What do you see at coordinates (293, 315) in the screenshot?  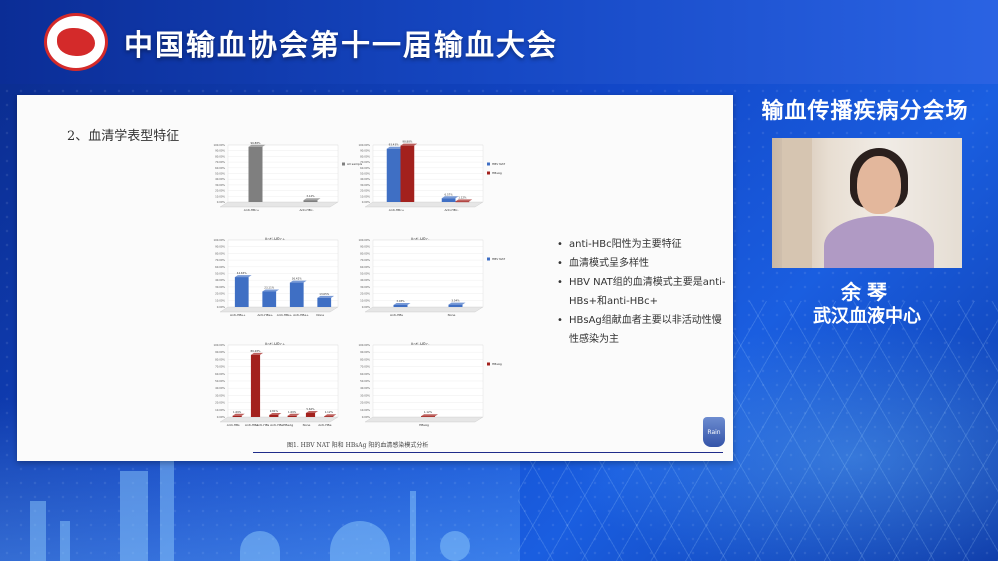 I see `x-tick-label: Anti-HBs+ Anti-HBe+` at bounding box center [293, 315].